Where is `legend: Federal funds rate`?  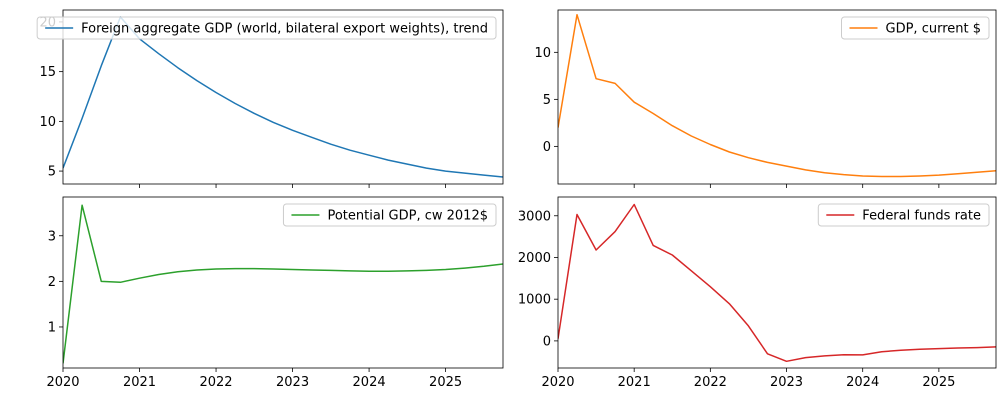
legend: Federal funds rate is located at coordinates (903, 215).